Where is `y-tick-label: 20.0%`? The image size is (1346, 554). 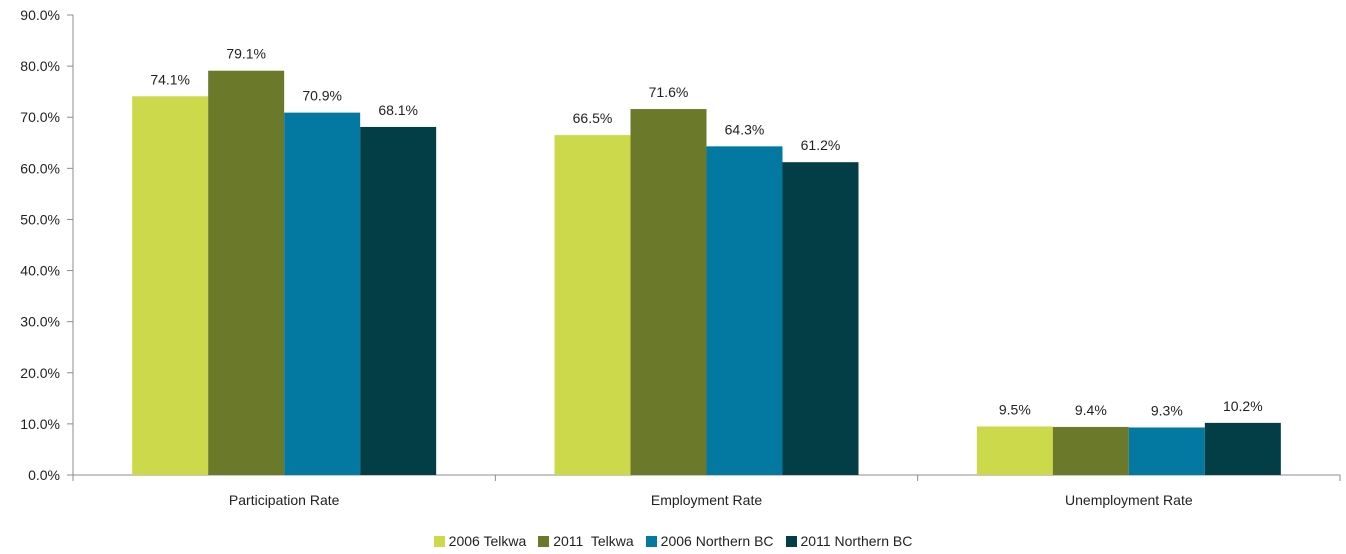 y-tick-label: 20.0% is located at coordinates (40, 373).